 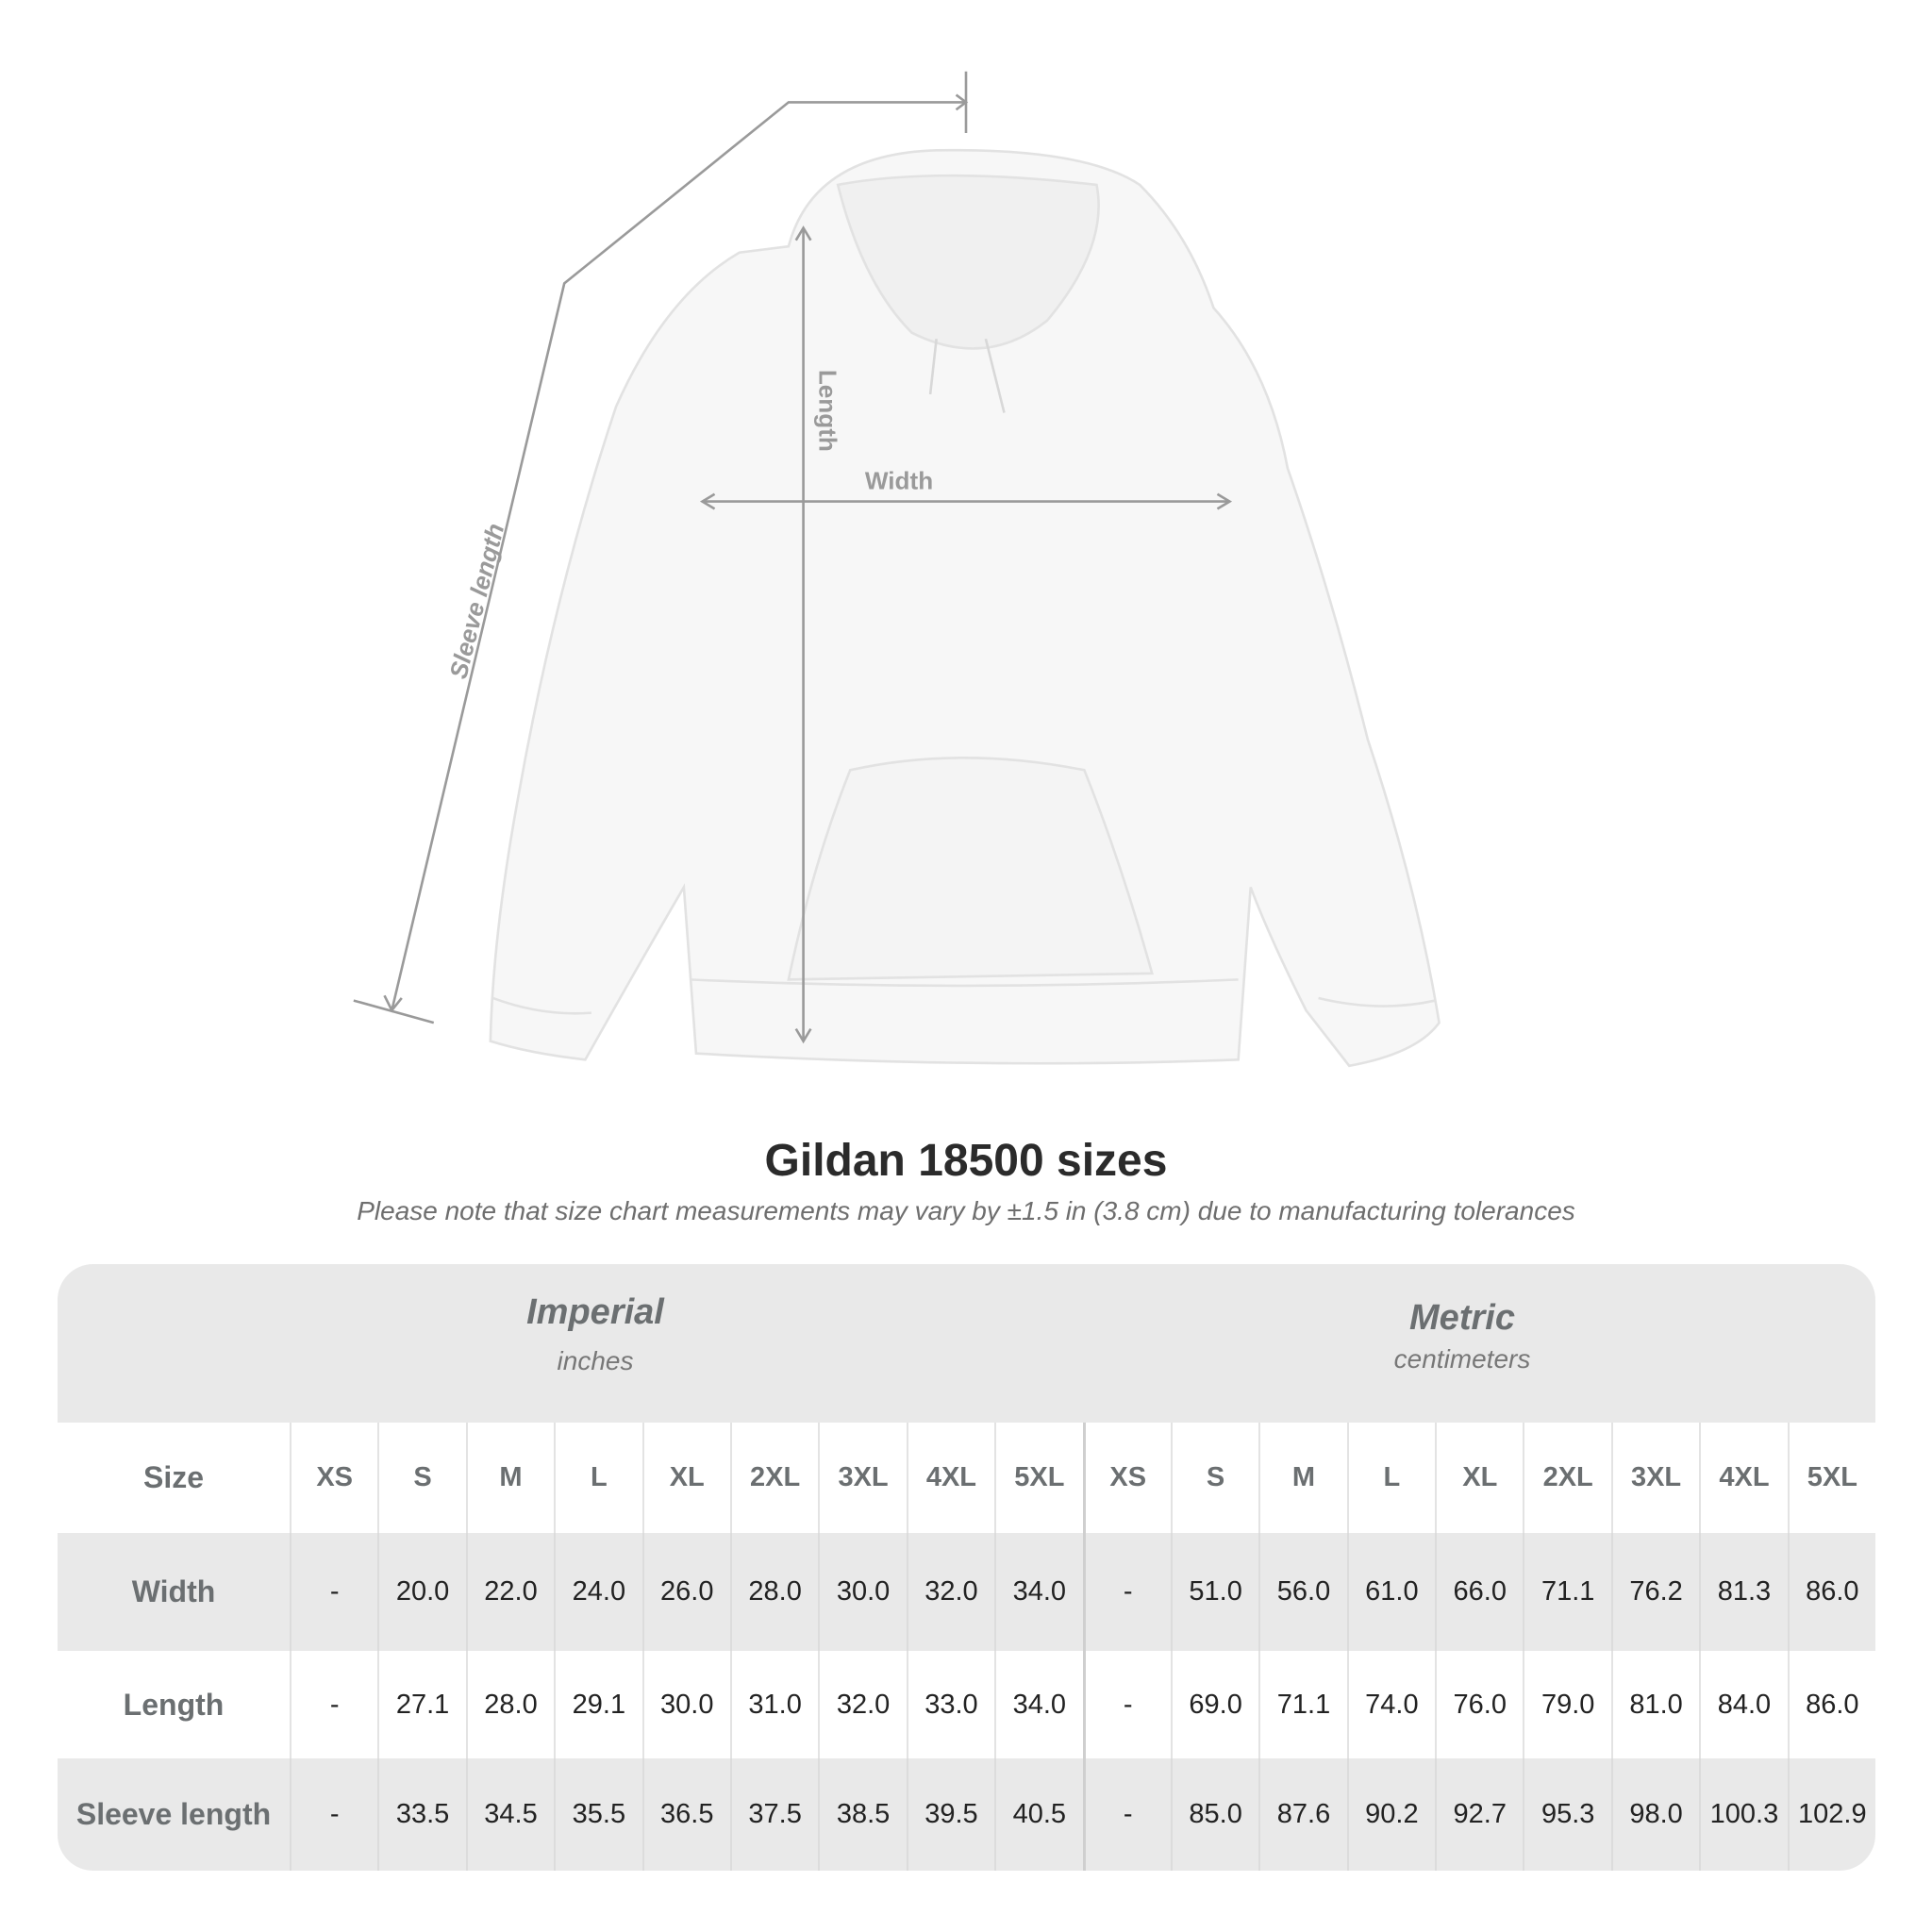 What do you see at coordinates (678, 556) in the screenshot?
I see `sleeve-length-line` at bounding box center [678, 556].